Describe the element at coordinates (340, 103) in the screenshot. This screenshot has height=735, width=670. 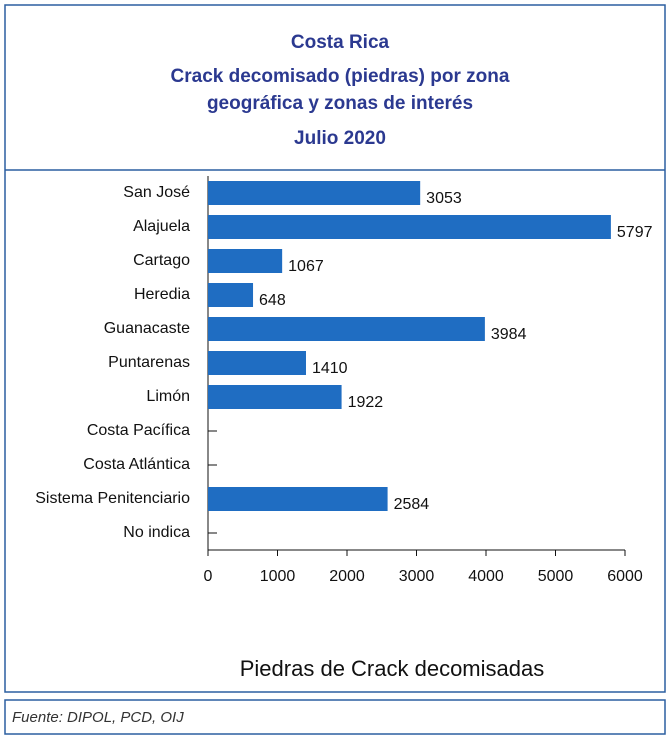
I see `chart-title: geográfica y zonas de interés` at that location.